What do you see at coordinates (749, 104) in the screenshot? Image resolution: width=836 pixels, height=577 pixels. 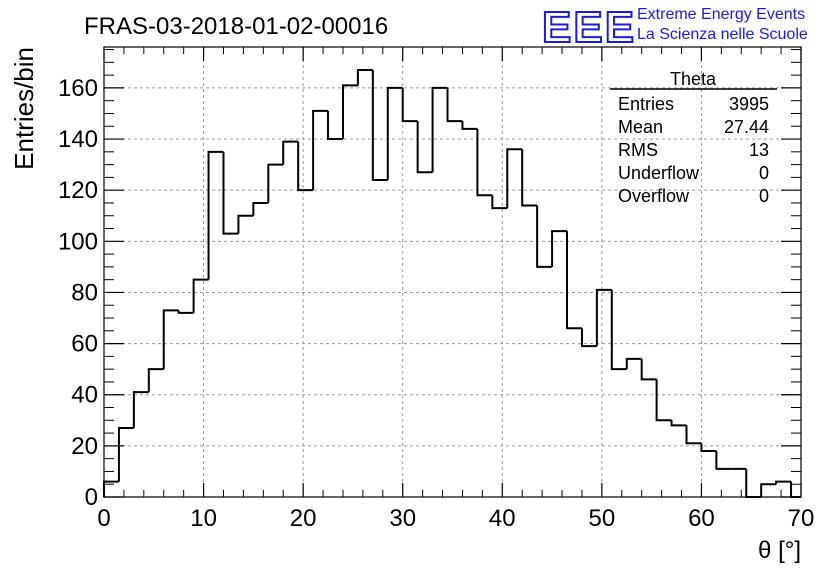 I see `stats-value-entries: 3995` at bounding box center [749, 104].